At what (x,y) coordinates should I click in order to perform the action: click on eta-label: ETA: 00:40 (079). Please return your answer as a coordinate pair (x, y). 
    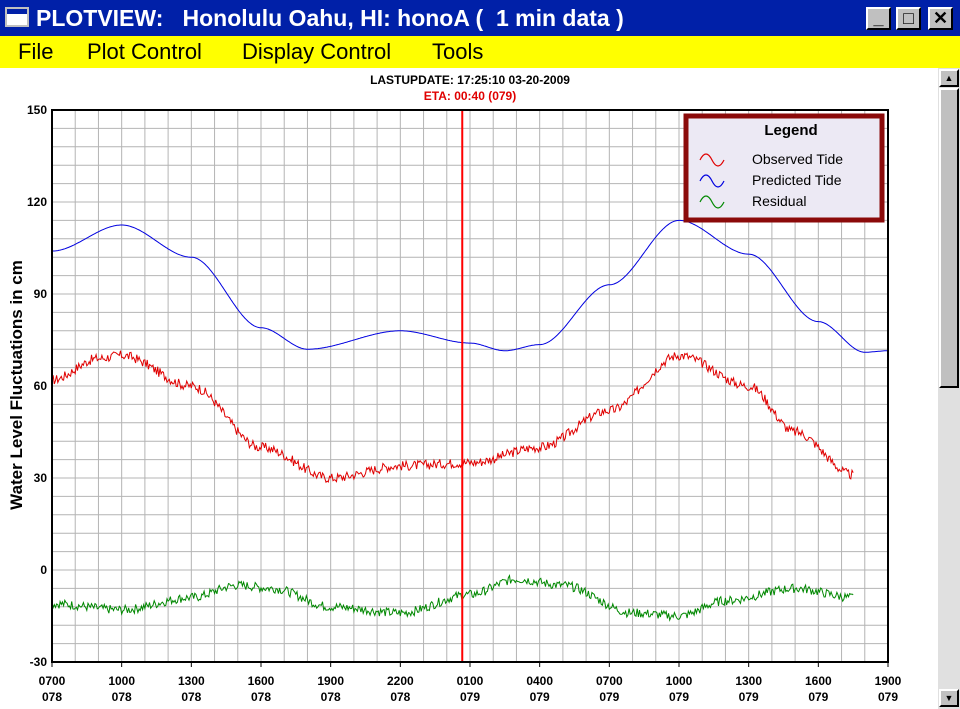
    Looking at the image, I should click on (470, 96).